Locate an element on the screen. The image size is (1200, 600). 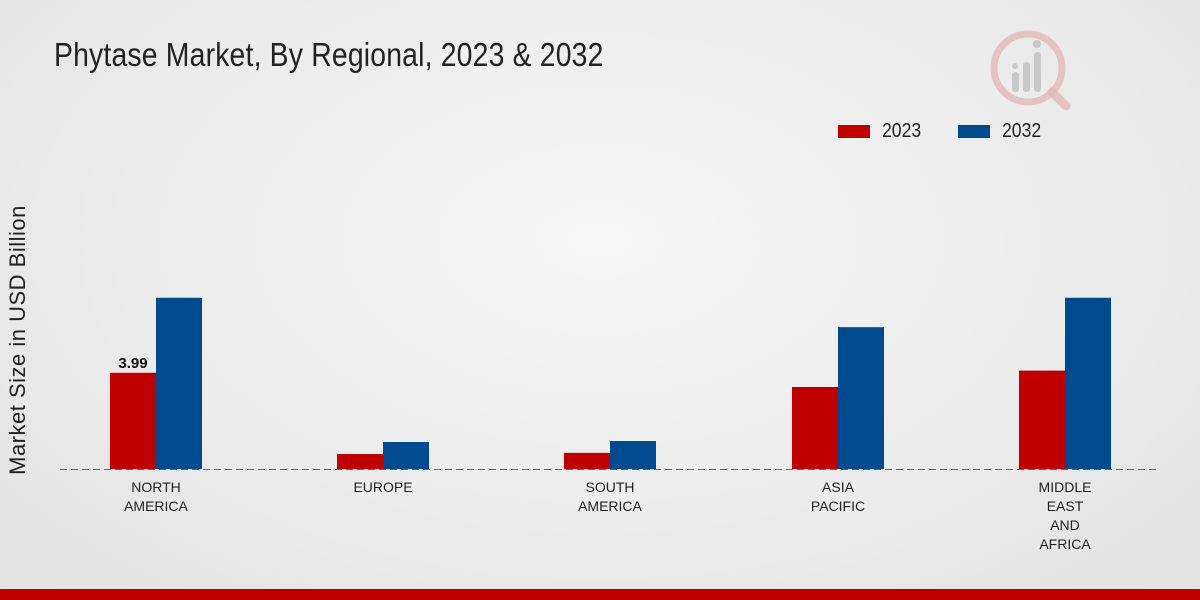
bar-2032-europe is located at coordinates (406, 455).